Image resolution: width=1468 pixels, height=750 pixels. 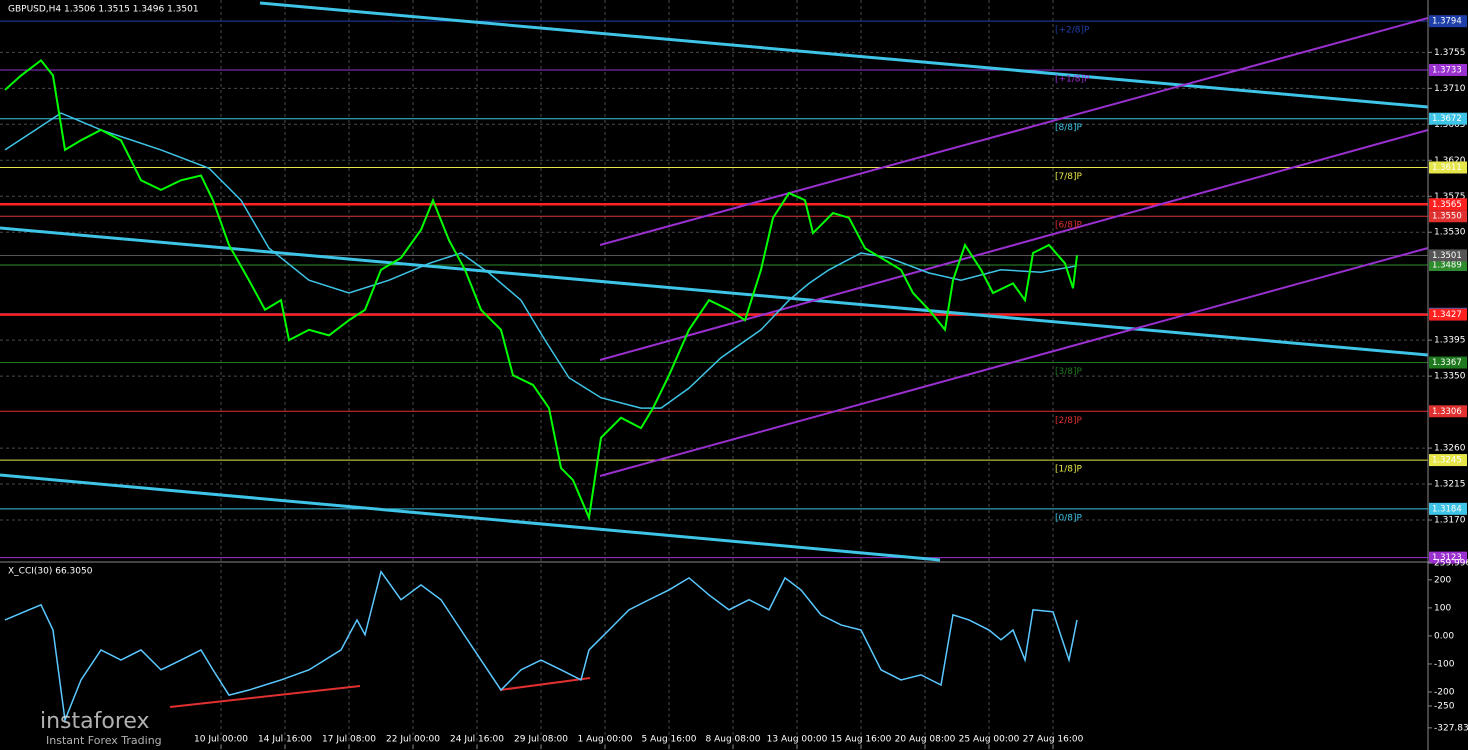 I want to click on x-tick-label: 1 Aug 00:00, so click(x=605, y=740).